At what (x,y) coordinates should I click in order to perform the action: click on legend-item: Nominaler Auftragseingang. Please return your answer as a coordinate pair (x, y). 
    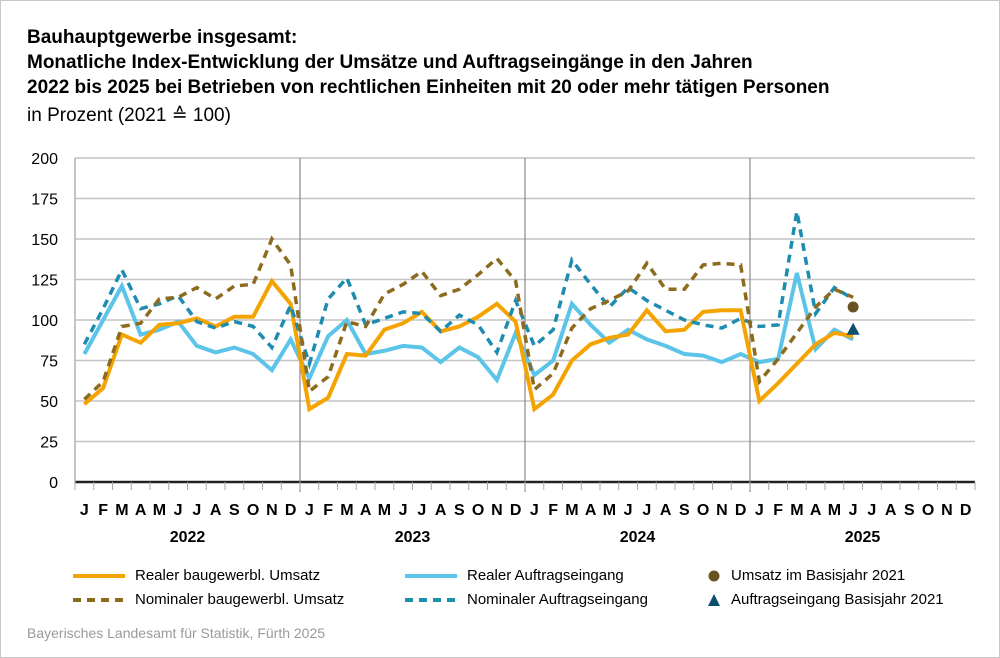
    Looking at the image, I should click on (526, 599).